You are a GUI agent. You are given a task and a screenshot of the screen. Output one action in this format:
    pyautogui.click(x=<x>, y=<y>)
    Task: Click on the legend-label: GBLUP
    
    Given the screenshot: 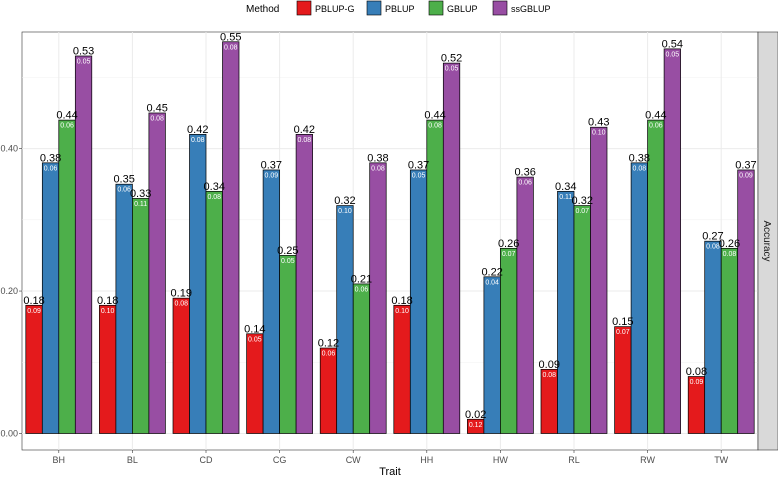 What is the action you would take?
    pyautogui.click(x=462, y=9)
    